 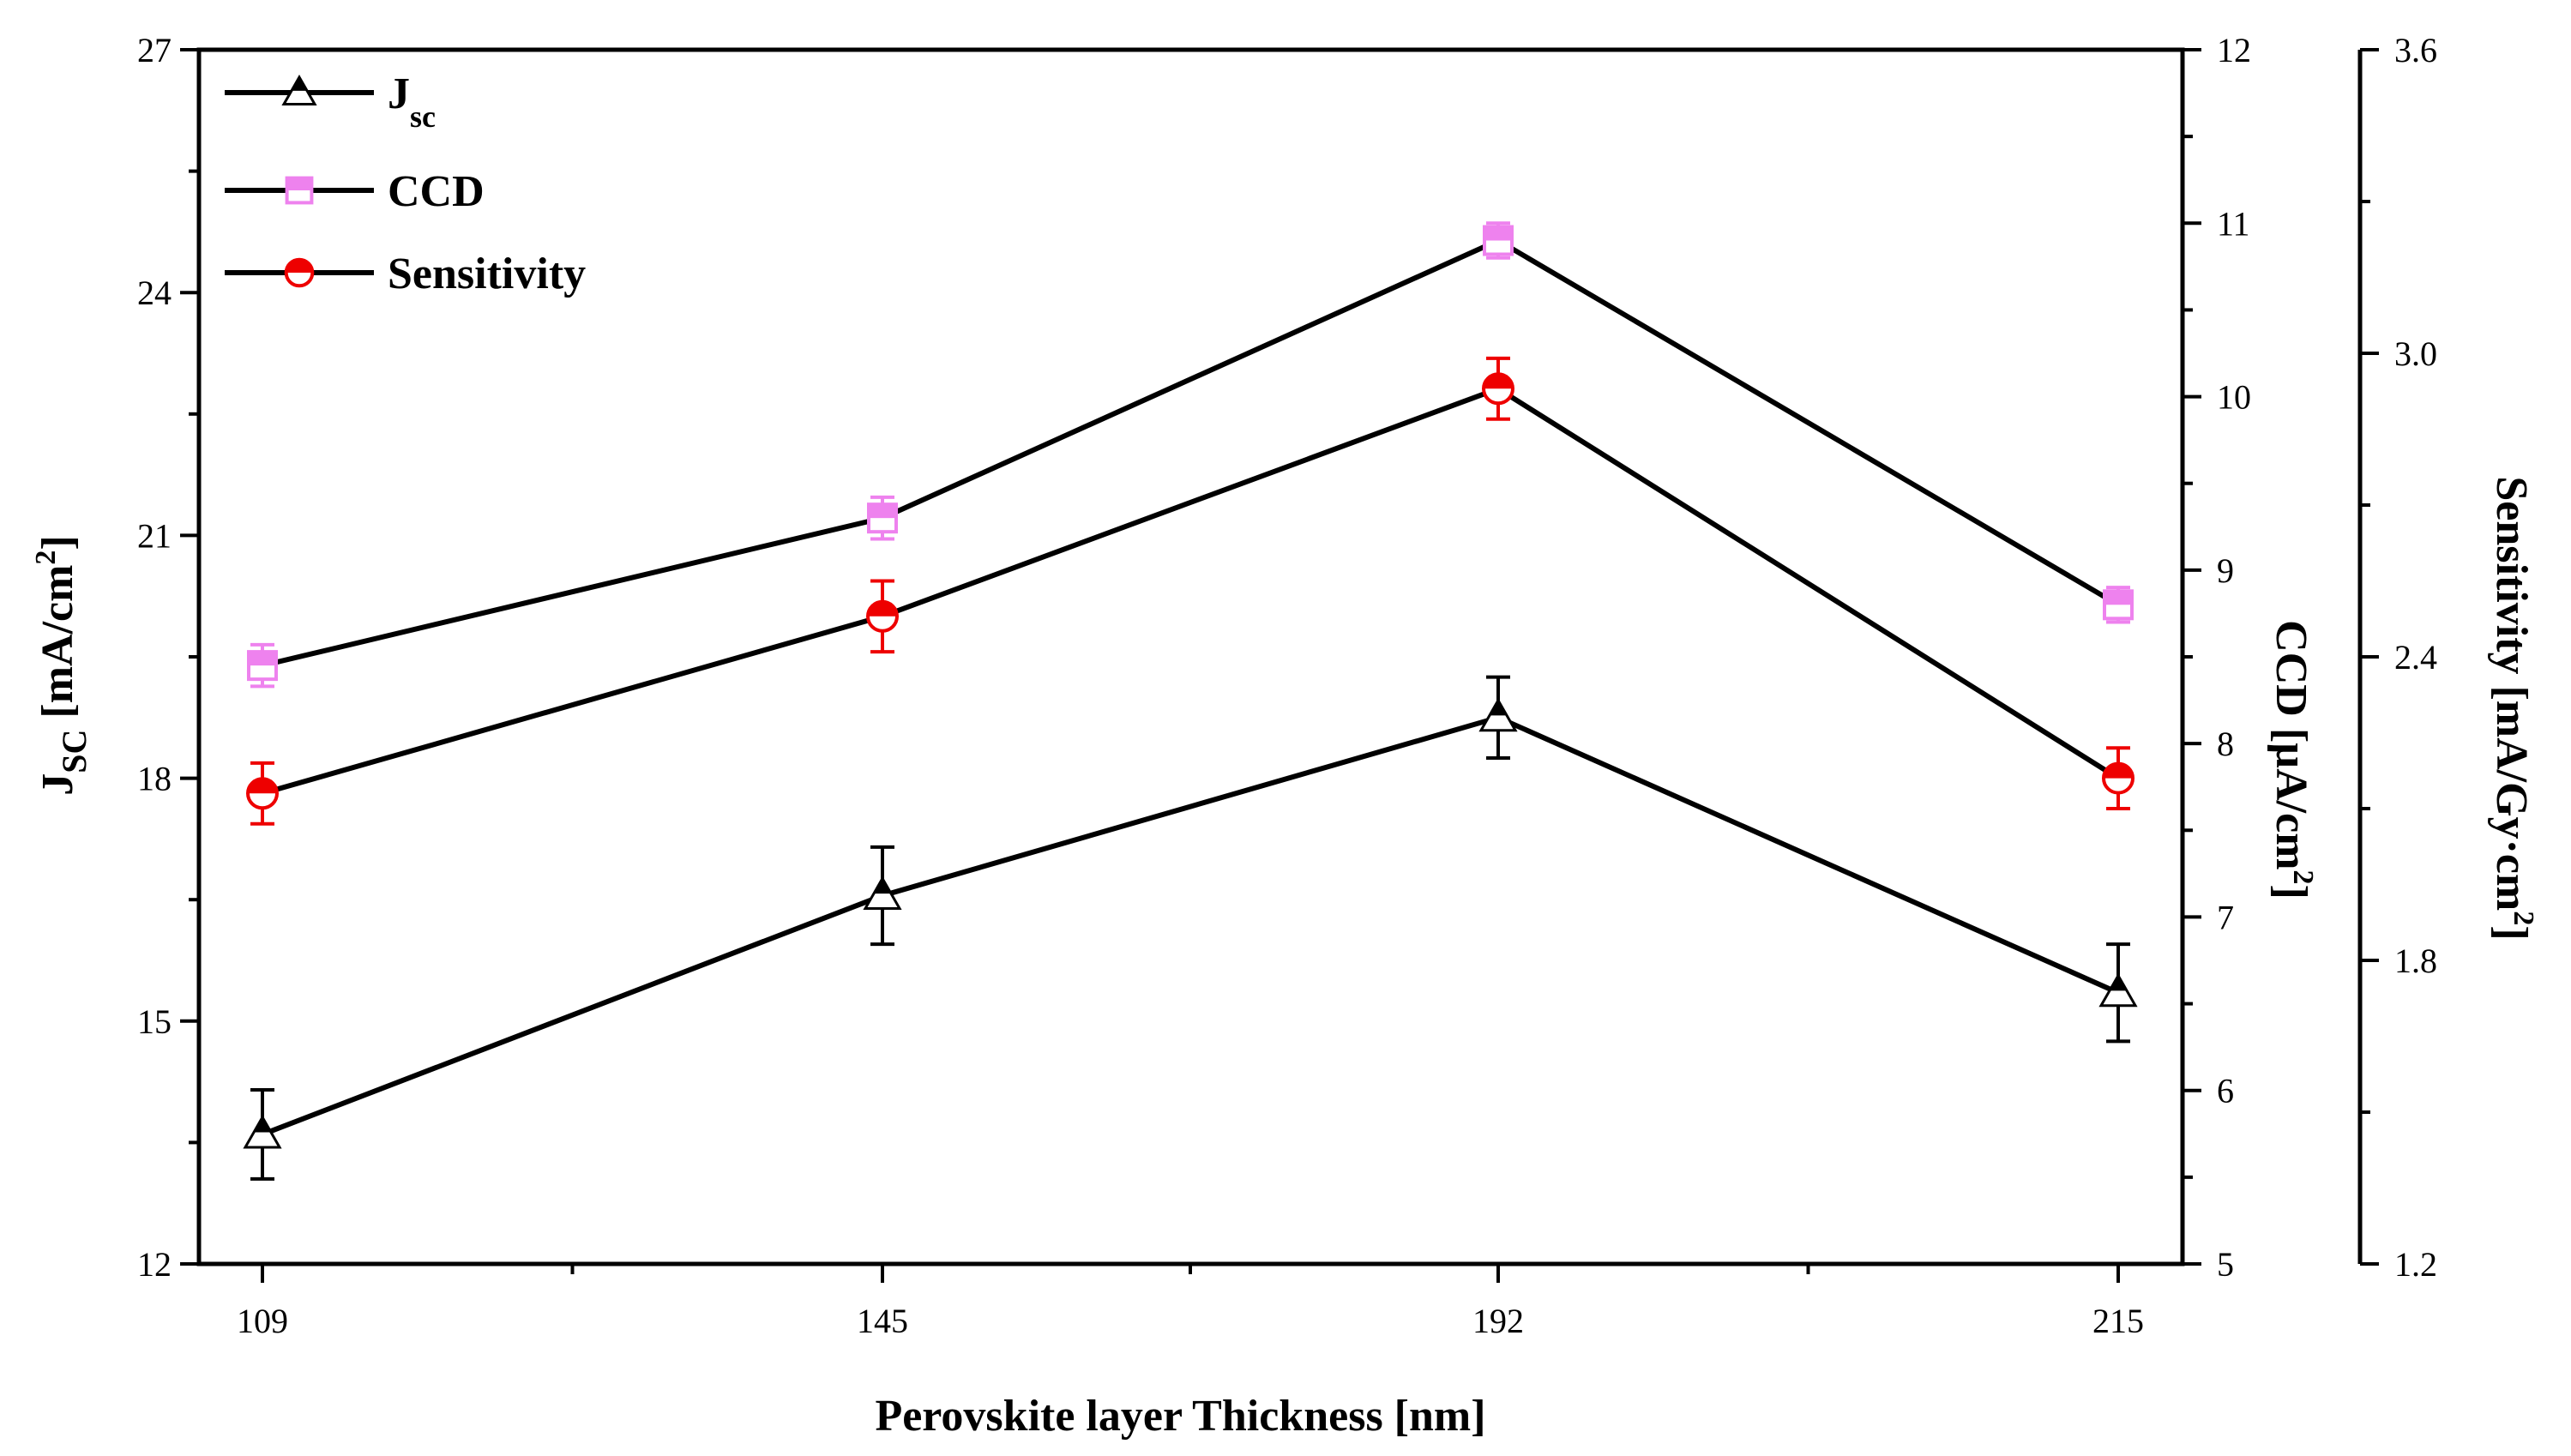 I want to click on legend-label: Sensitivity, so click(x=487, y=274).